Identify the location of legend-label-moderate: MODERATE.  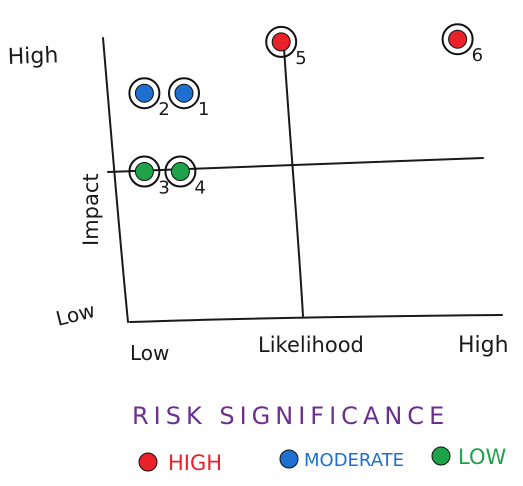
(354, 460).